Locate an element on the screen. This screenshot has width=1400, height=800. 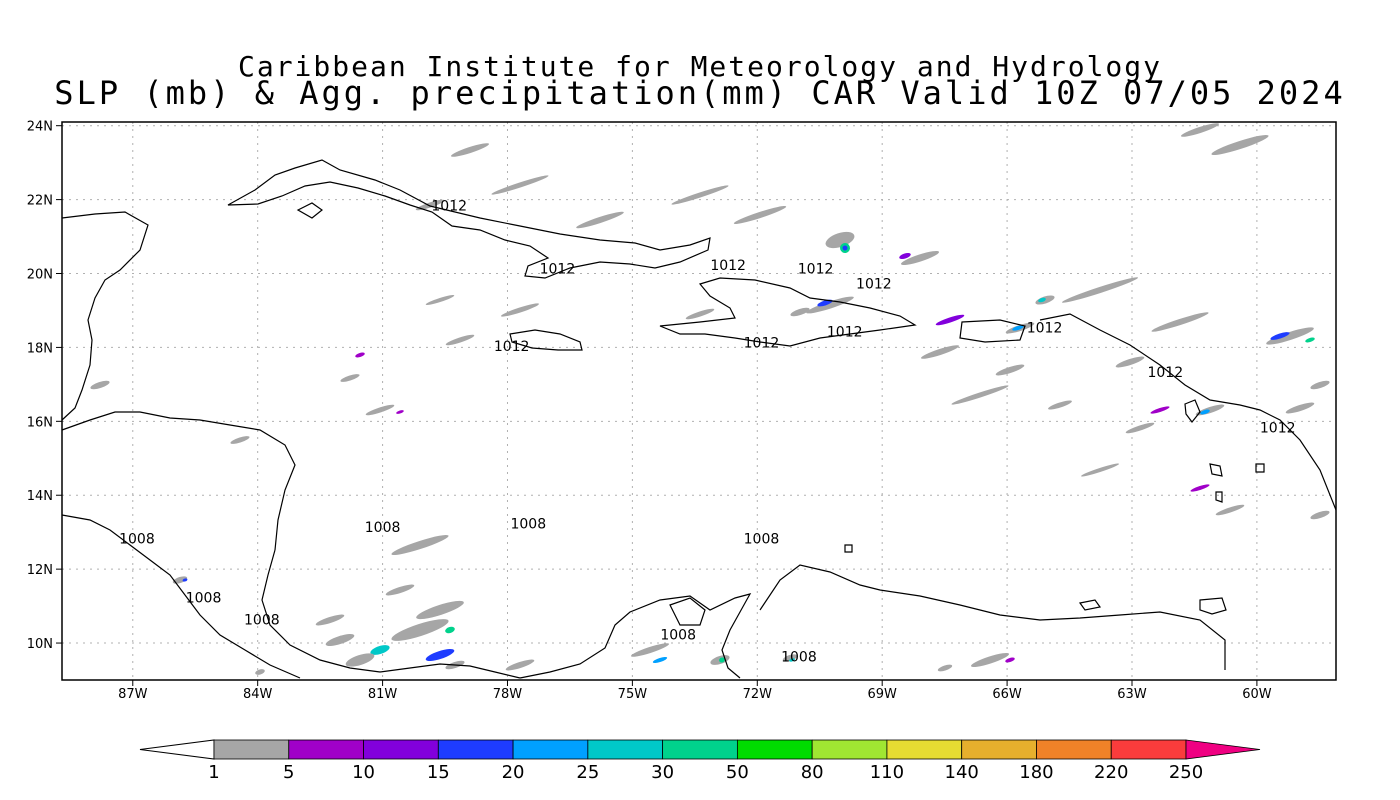
coastline-jamaica is located at coordinates (546, 340).